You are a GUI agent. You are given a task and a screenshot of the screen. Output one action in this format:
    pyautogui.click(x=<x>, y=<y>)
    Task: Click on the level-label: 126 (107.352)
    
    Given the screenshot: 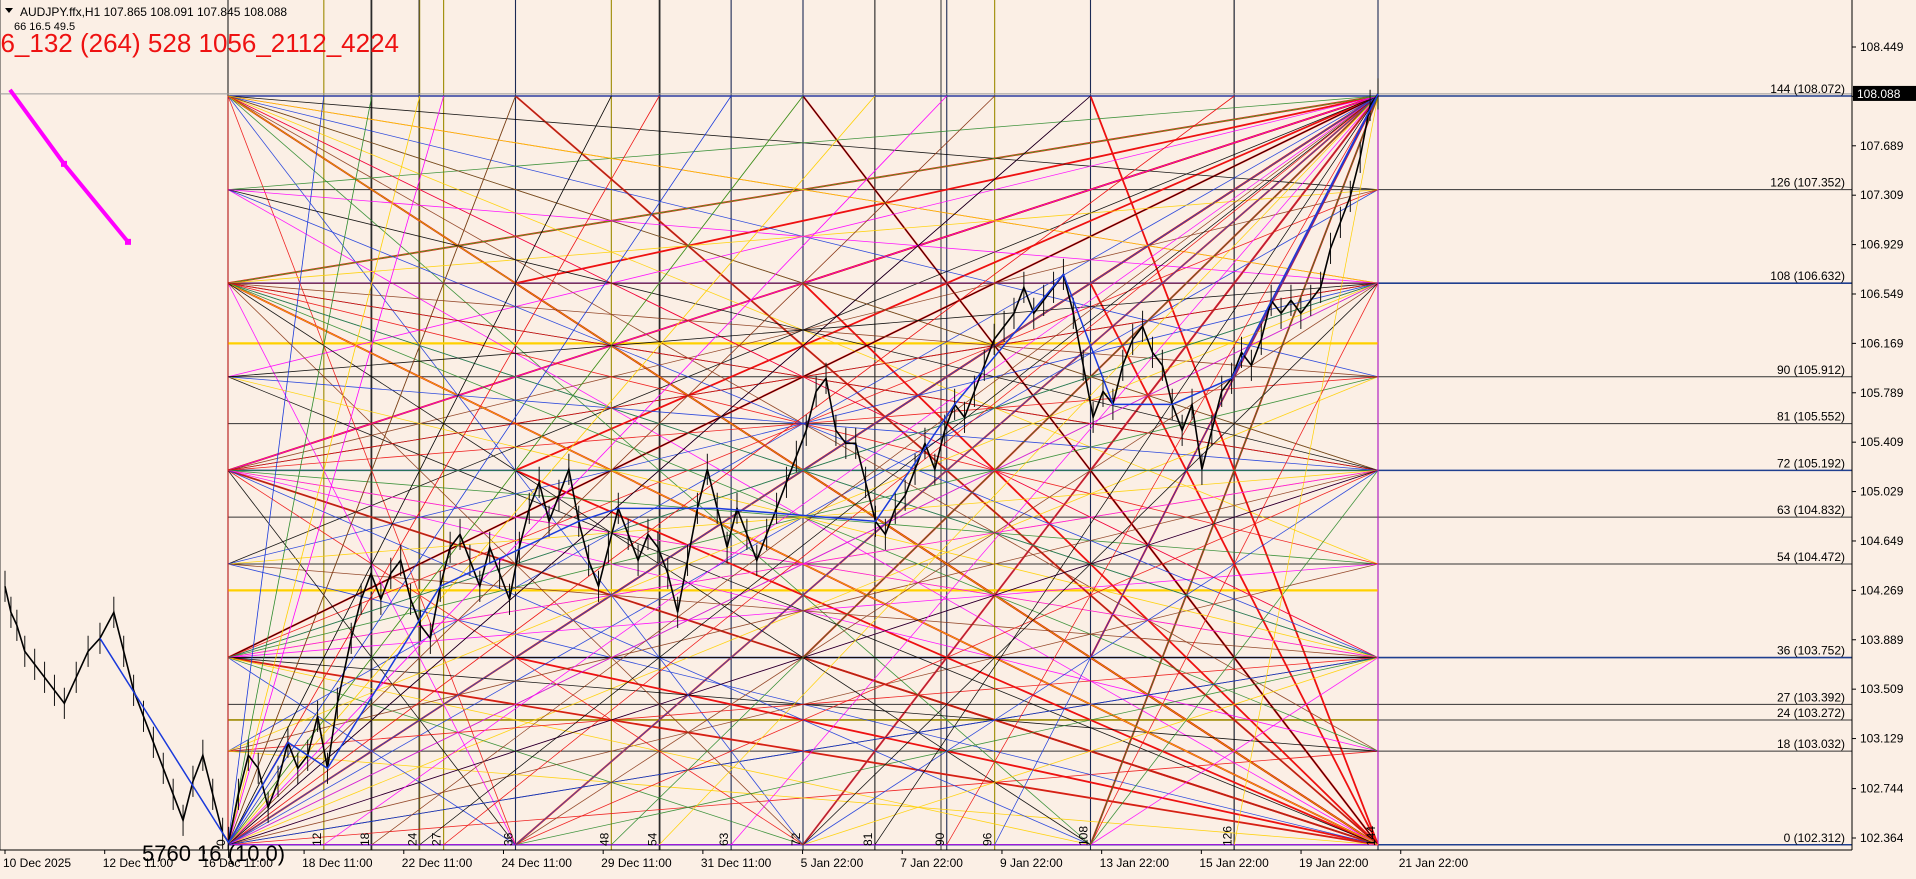 What is the action you would take?
    pyautogui.click(x=1807, y=183)
    